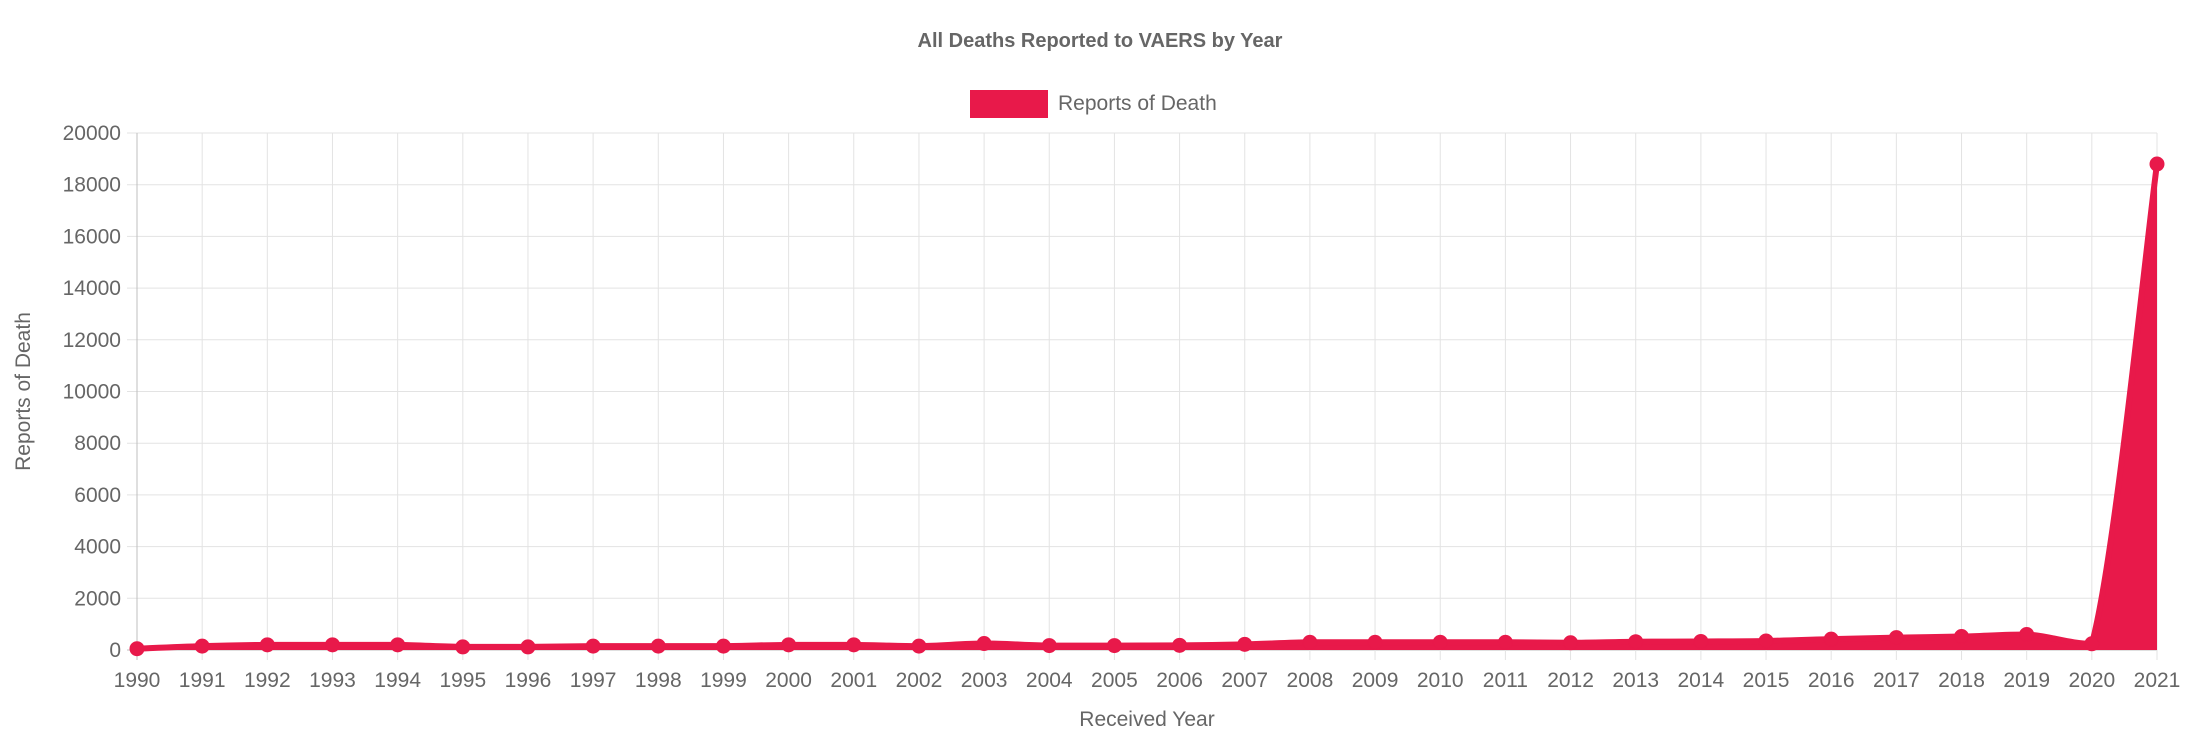 This screenshot has height=745, width=2200. What do you see at coordinates (97, 495) in the screenshot?
I see `y-tick-label: 6000` at bounding box center [97, 495].